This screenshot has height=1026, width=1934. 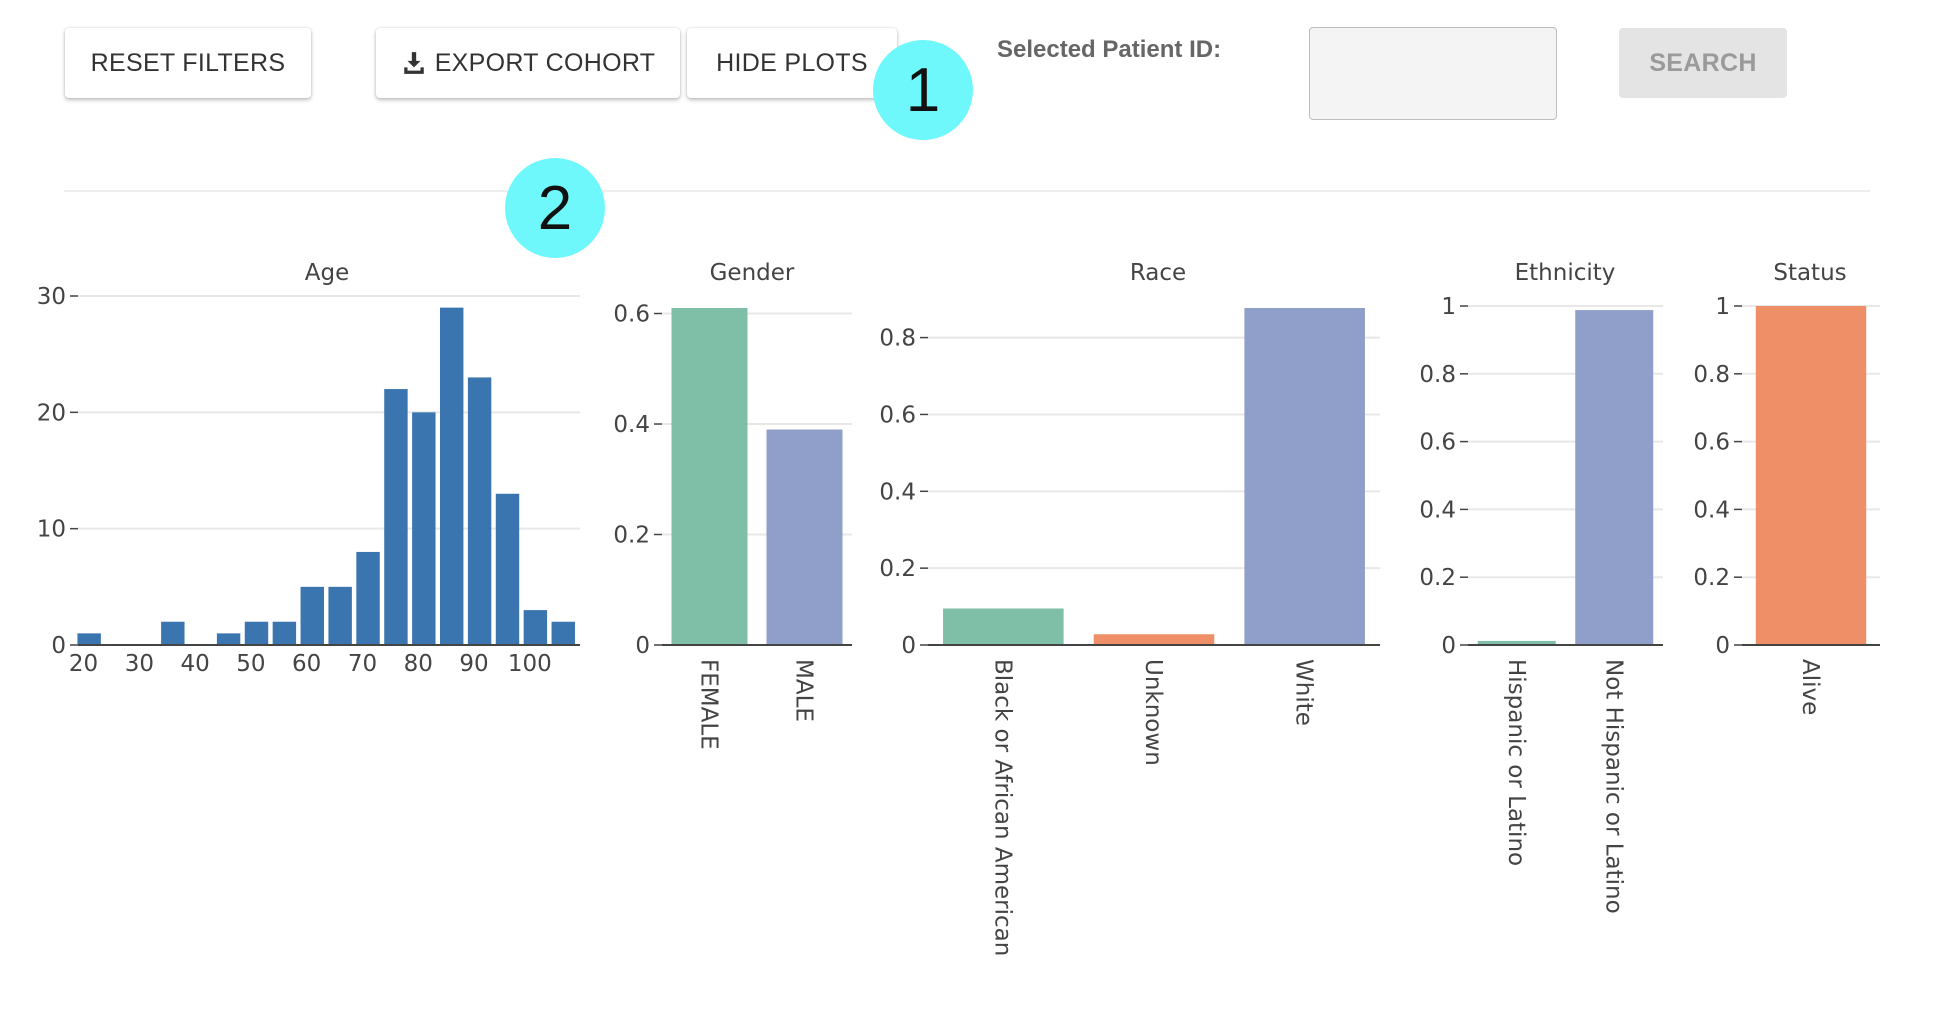 What do you see at coordinates (631, 425) in the screenshot?
I see `gender-y-tick-label: 0.4` at bounding box center [631, 425].